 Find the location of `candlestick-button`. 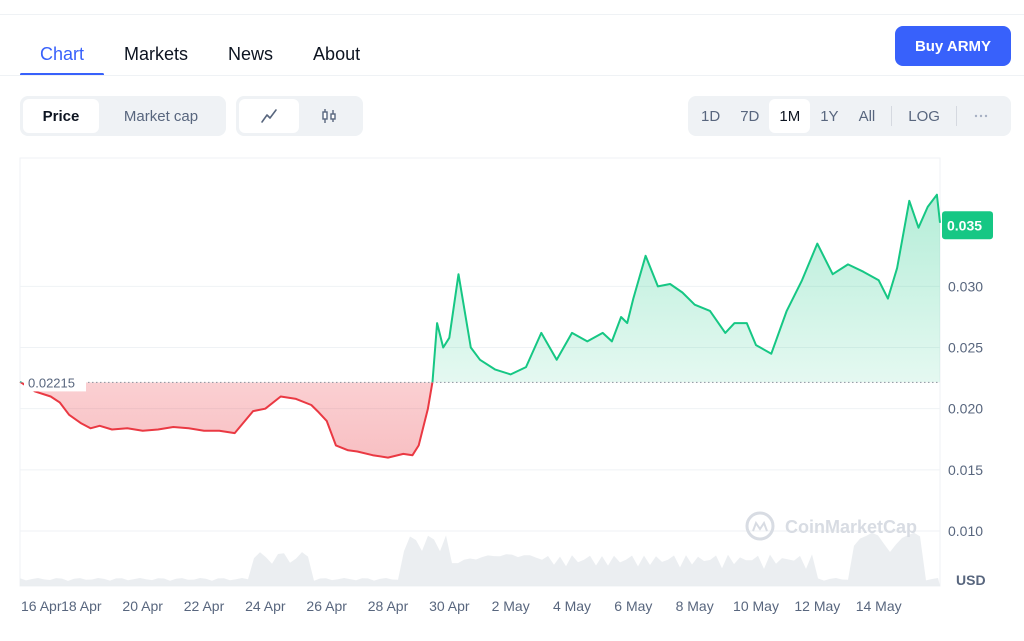

candlestick-button is located at coordinates (329, 116).